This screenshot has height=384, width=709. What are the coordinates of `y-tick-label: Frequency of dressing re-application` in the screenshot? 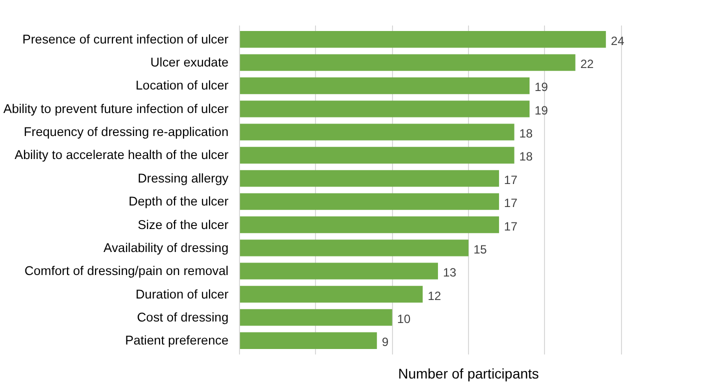 It's located at (126, 132).